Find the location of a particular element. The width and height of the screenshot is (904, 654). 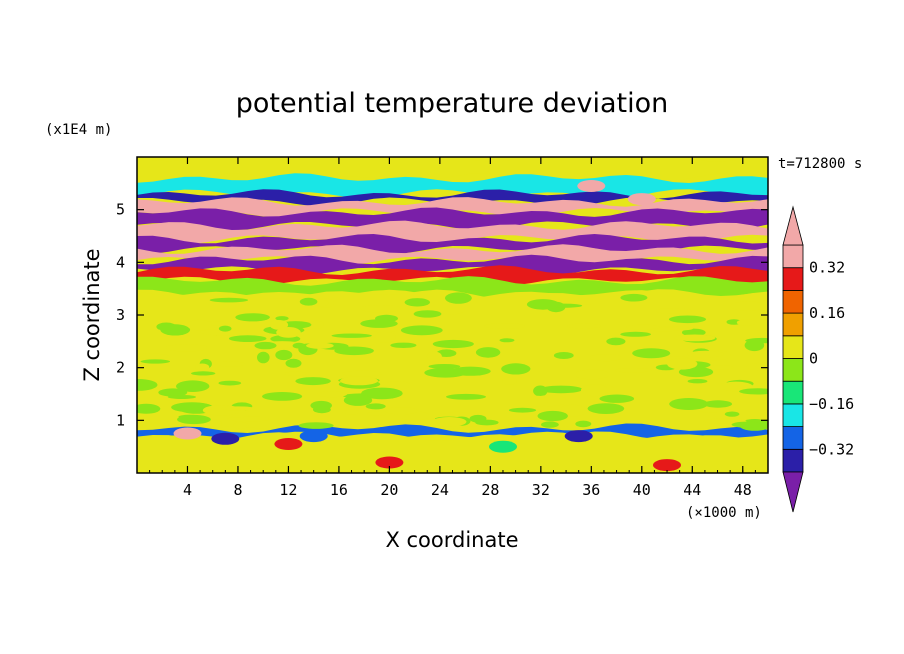

x-tick-label: 8 is located at coordinates (237, 490).